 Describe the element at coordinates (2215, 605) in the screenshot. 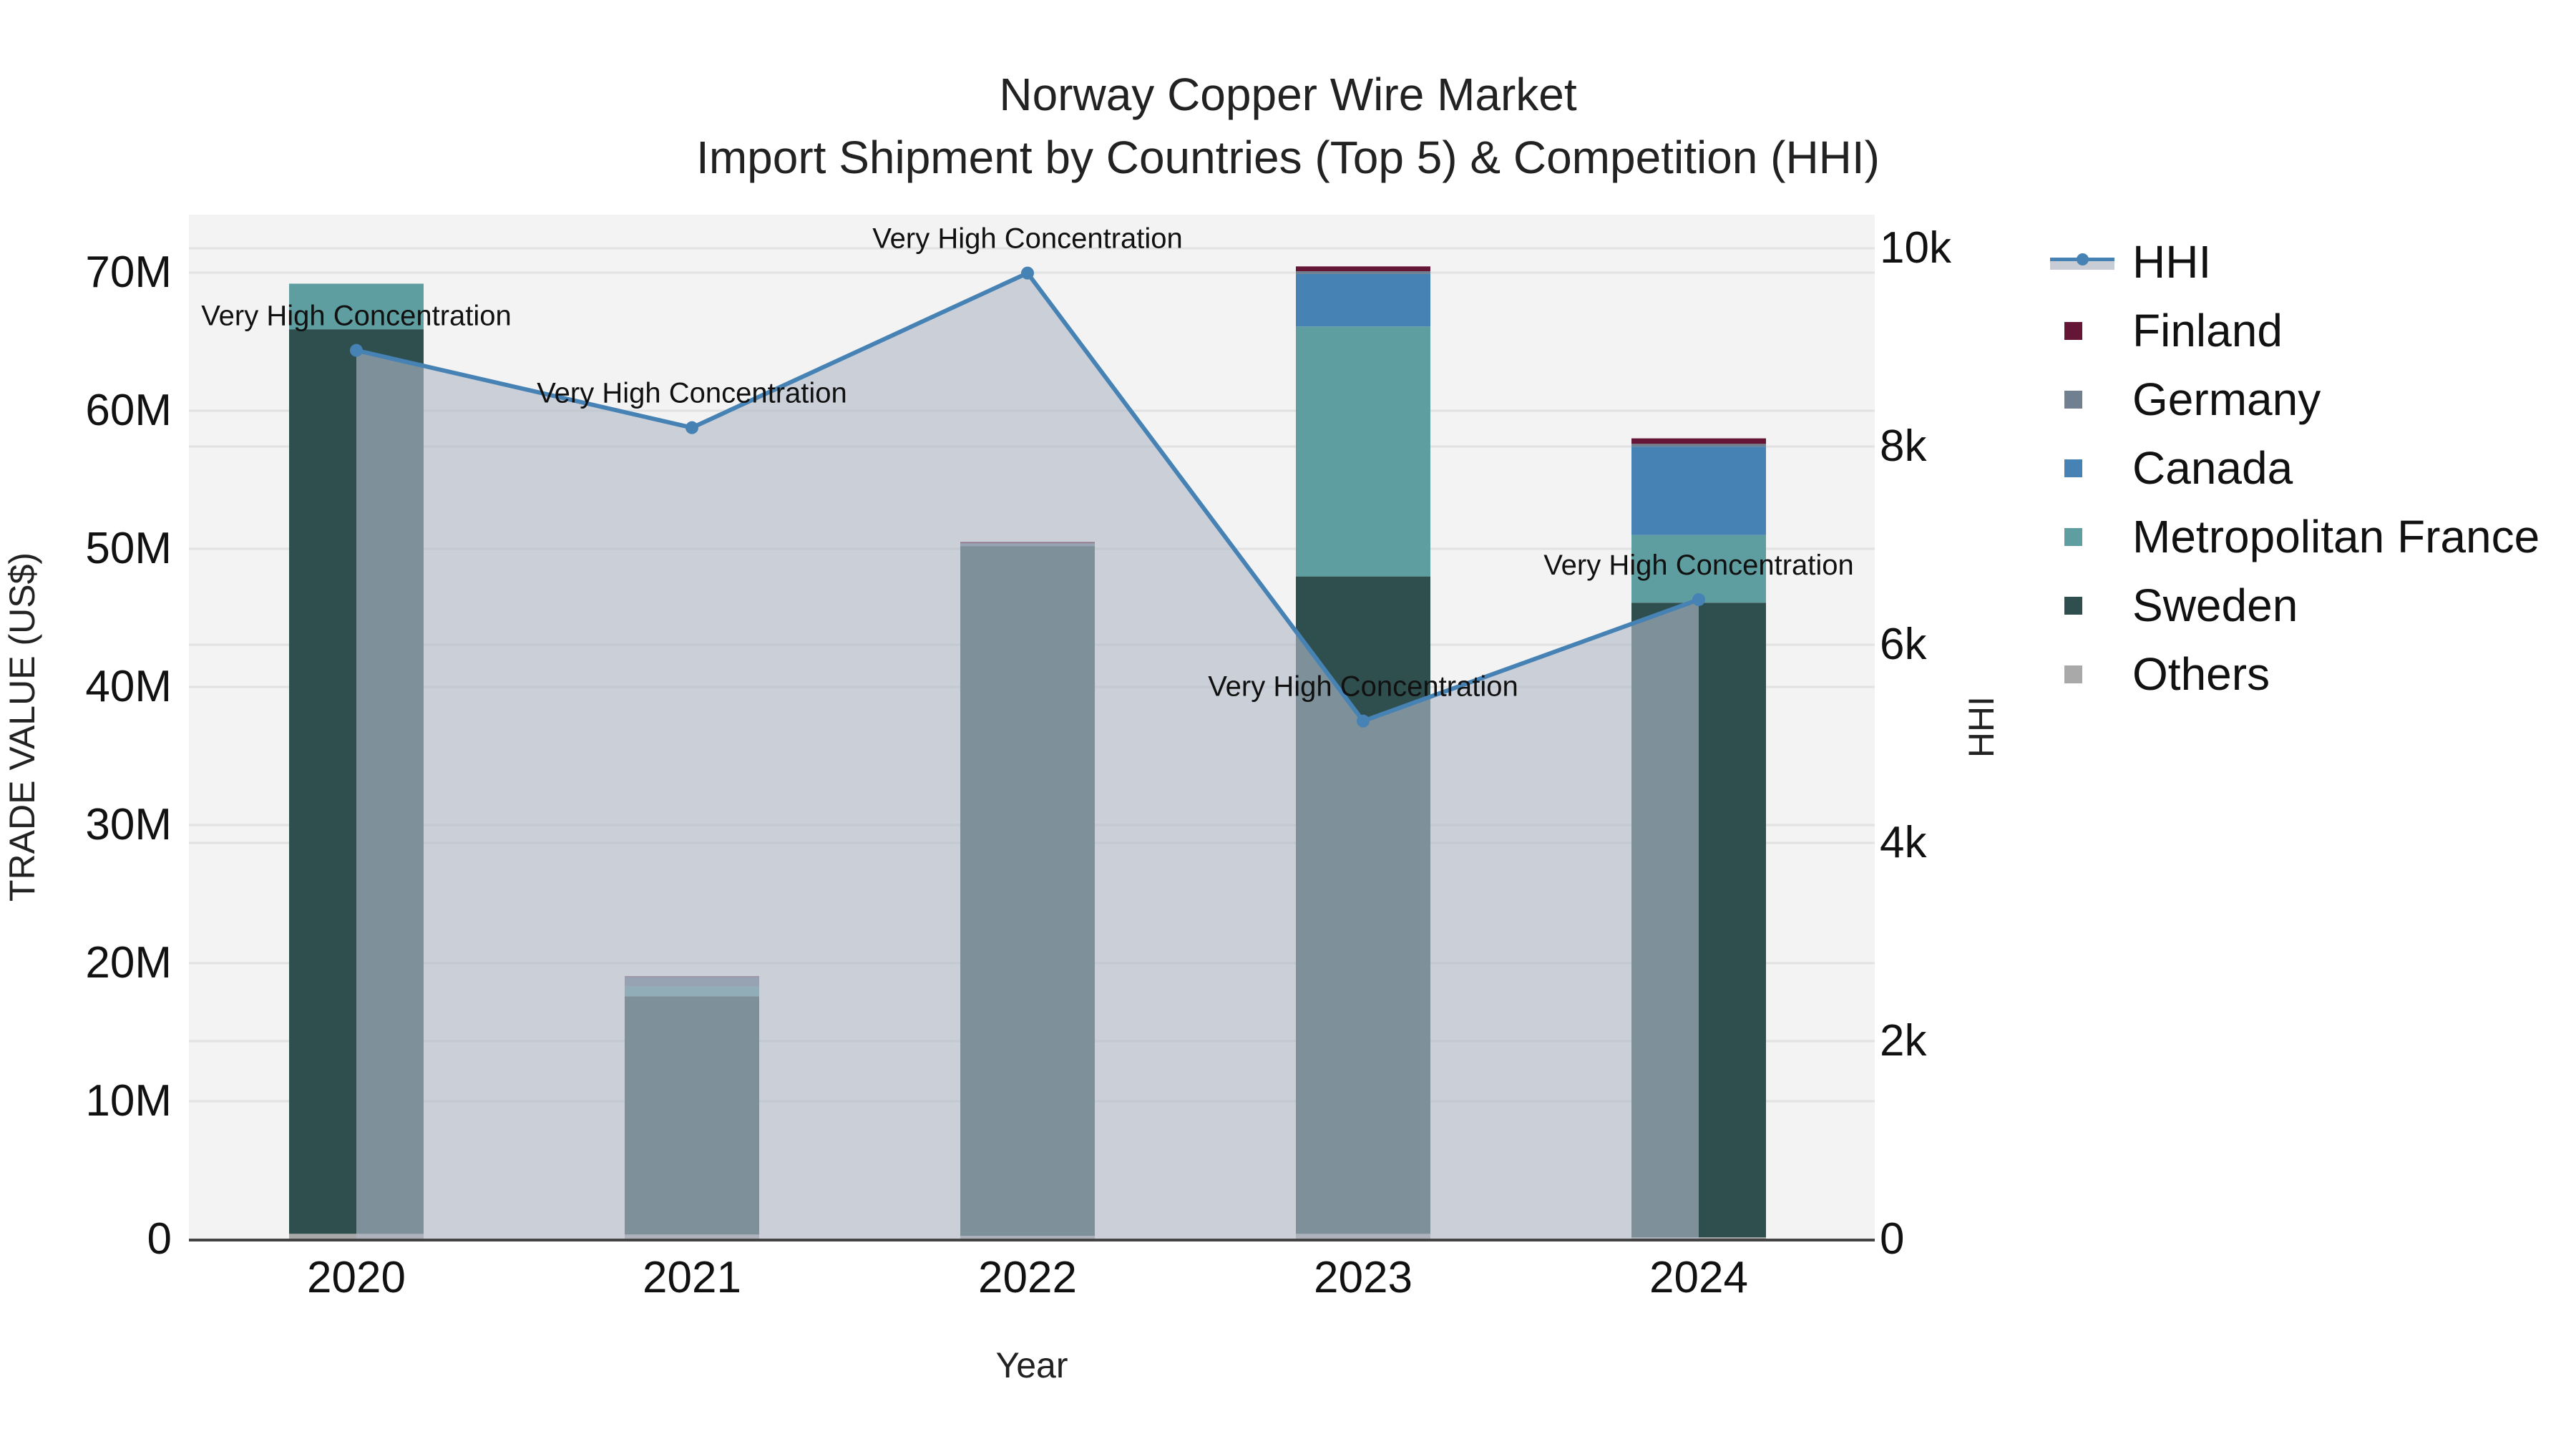

I see `legend-label: Sweden` at that location.